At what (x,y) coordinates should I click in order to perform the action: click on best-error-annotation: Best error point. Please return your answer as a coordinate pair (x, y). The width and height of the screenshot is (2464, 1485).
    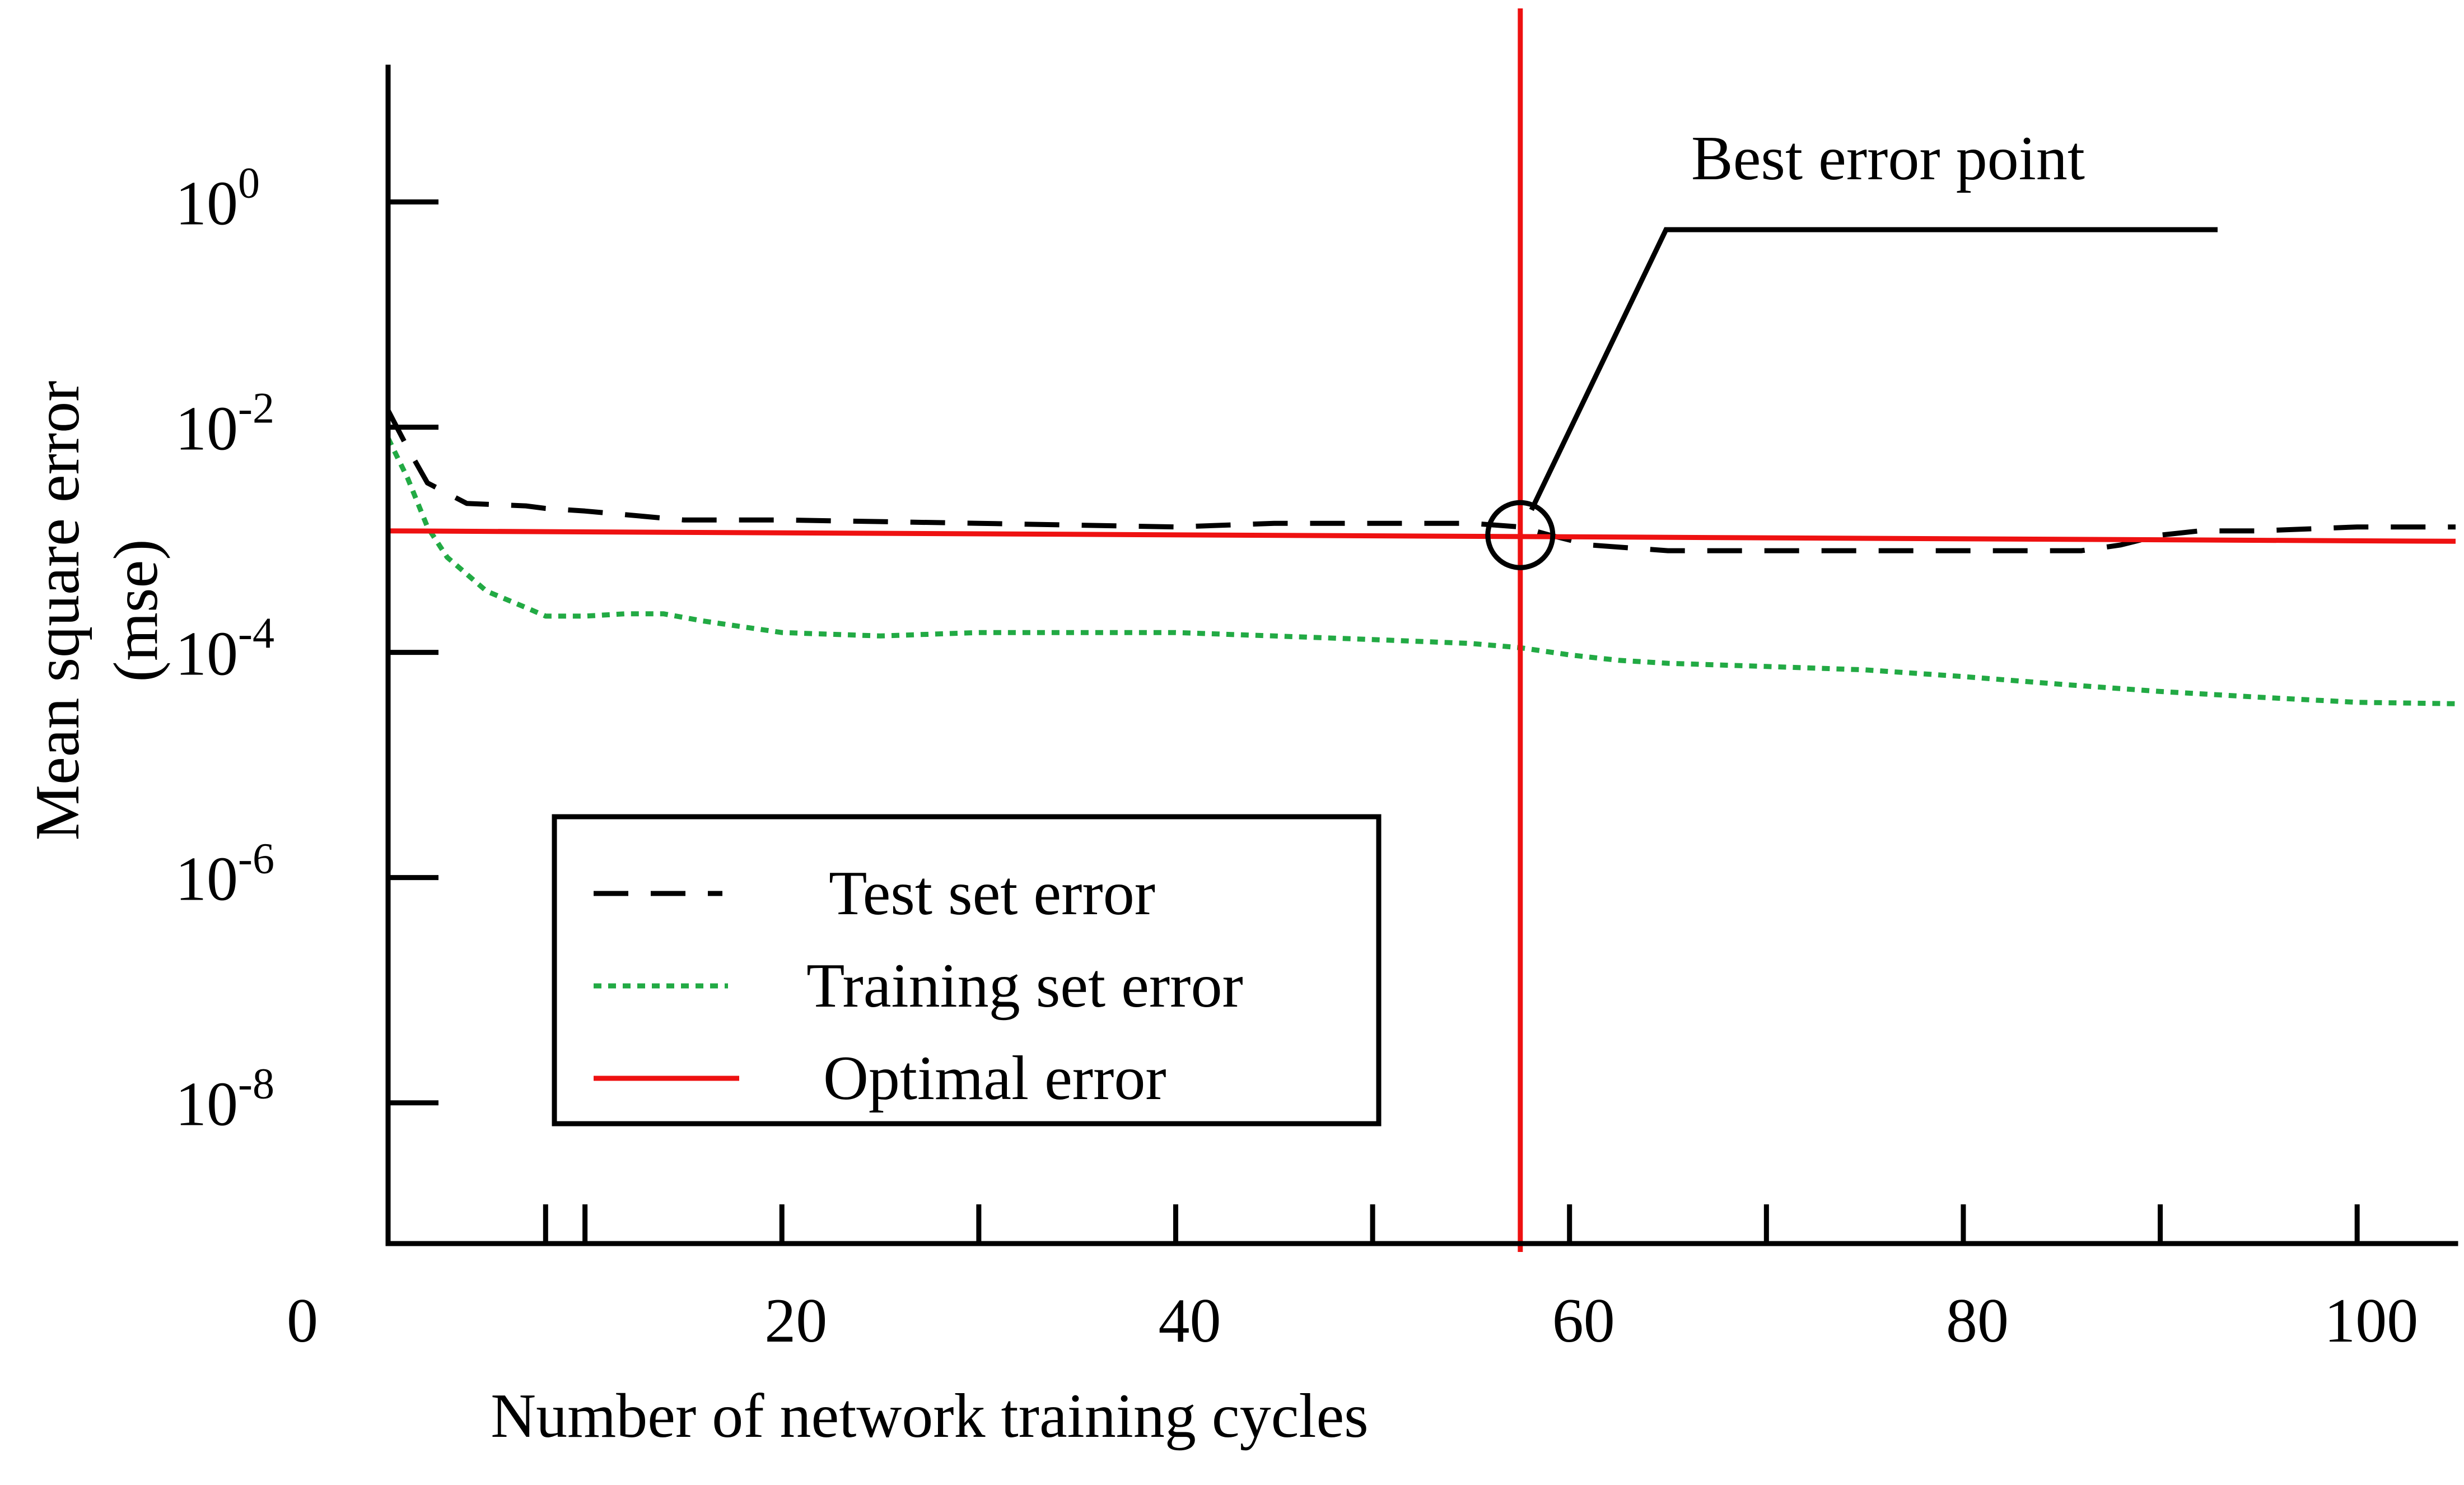
    Looking at the image, I should click on (1852, 347).